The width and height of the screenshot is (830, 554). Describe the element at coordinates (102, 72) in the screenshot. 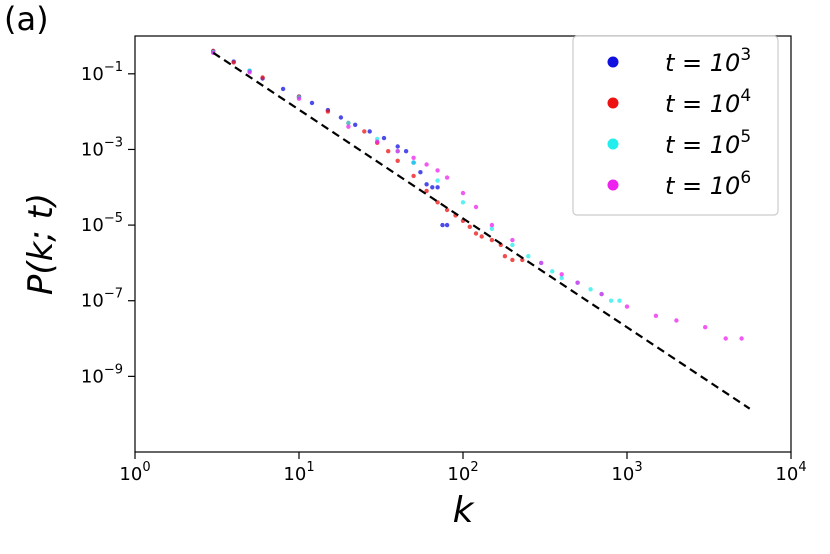

I see `y-tick-label: 10⁻¹` at that location.